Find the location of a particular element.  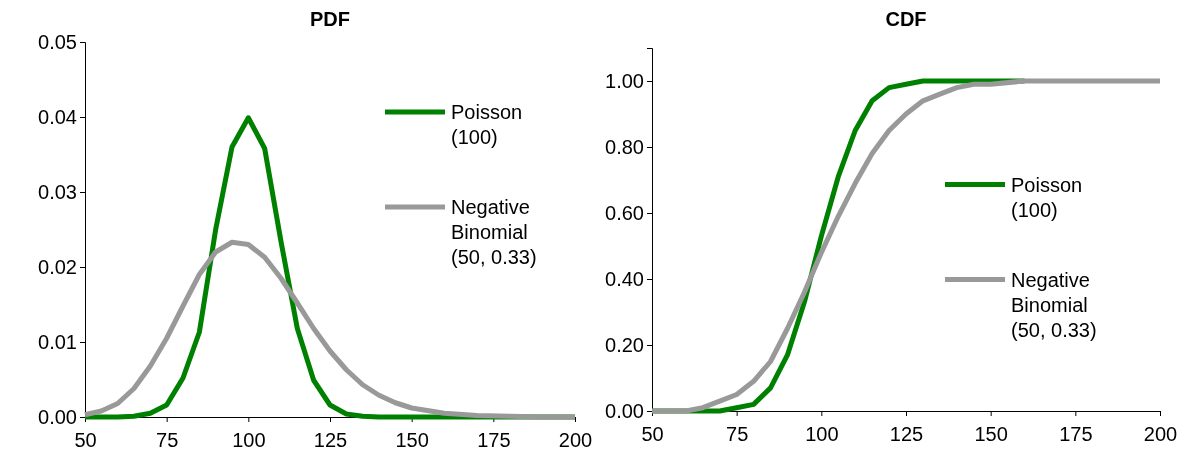

y-tick-label: 1.00 is located at coordinates (624, 80).